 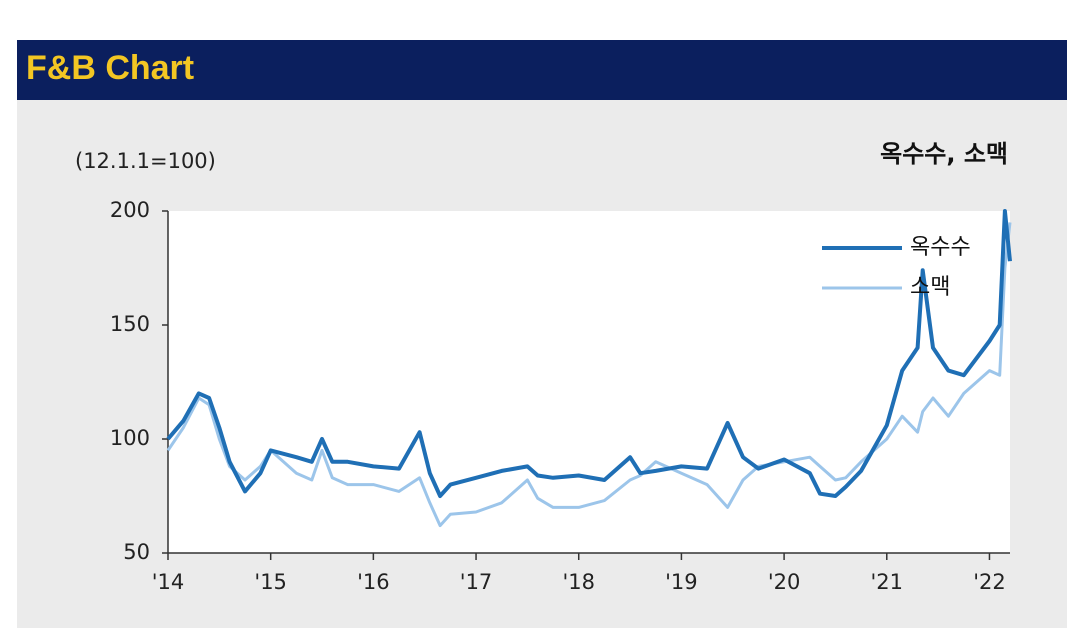 What do you see at coordinates (578, 582) in the screenshot?
I see `x-tick-label: '18` at bounding box center [578, 582].